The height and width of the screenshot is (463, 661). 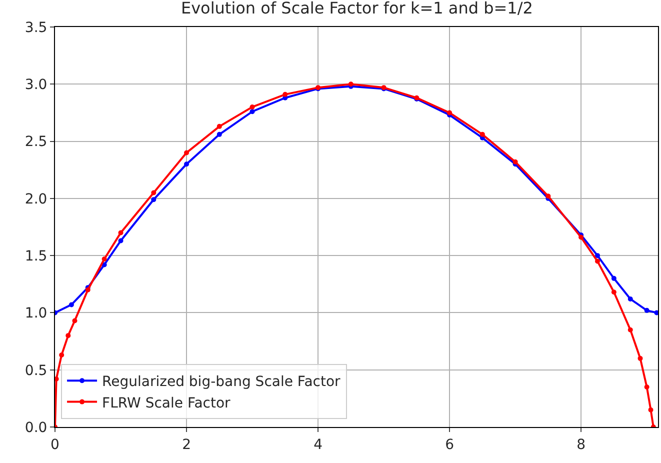 What do you see at coordinates (449, 444) in the screenshot?
I see `x-tick-label: 6` at bounding box center [449, 444].